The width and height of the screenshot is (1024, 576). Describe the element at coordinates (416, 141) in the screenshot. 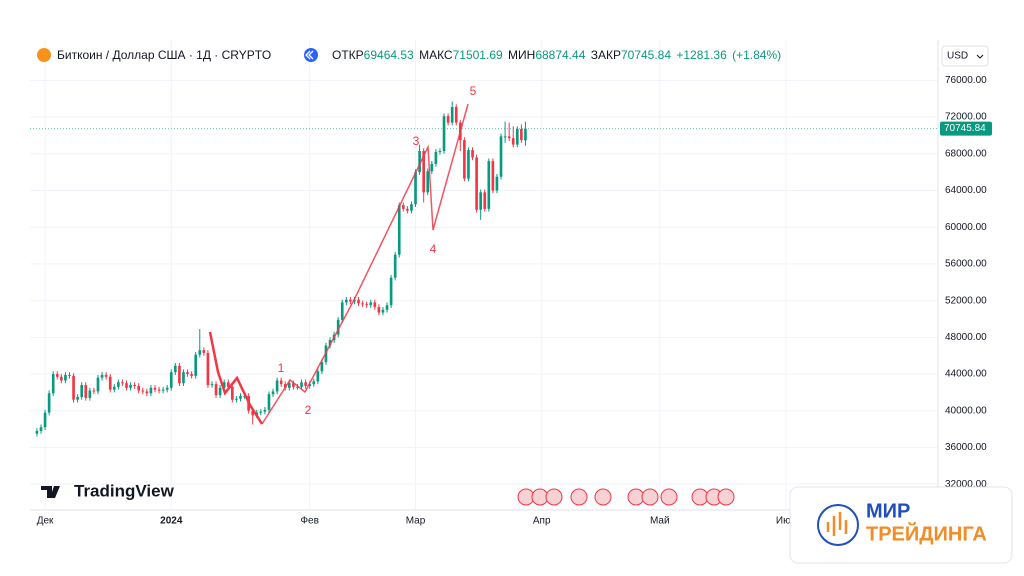

I see `wave-label: 3` at that location.